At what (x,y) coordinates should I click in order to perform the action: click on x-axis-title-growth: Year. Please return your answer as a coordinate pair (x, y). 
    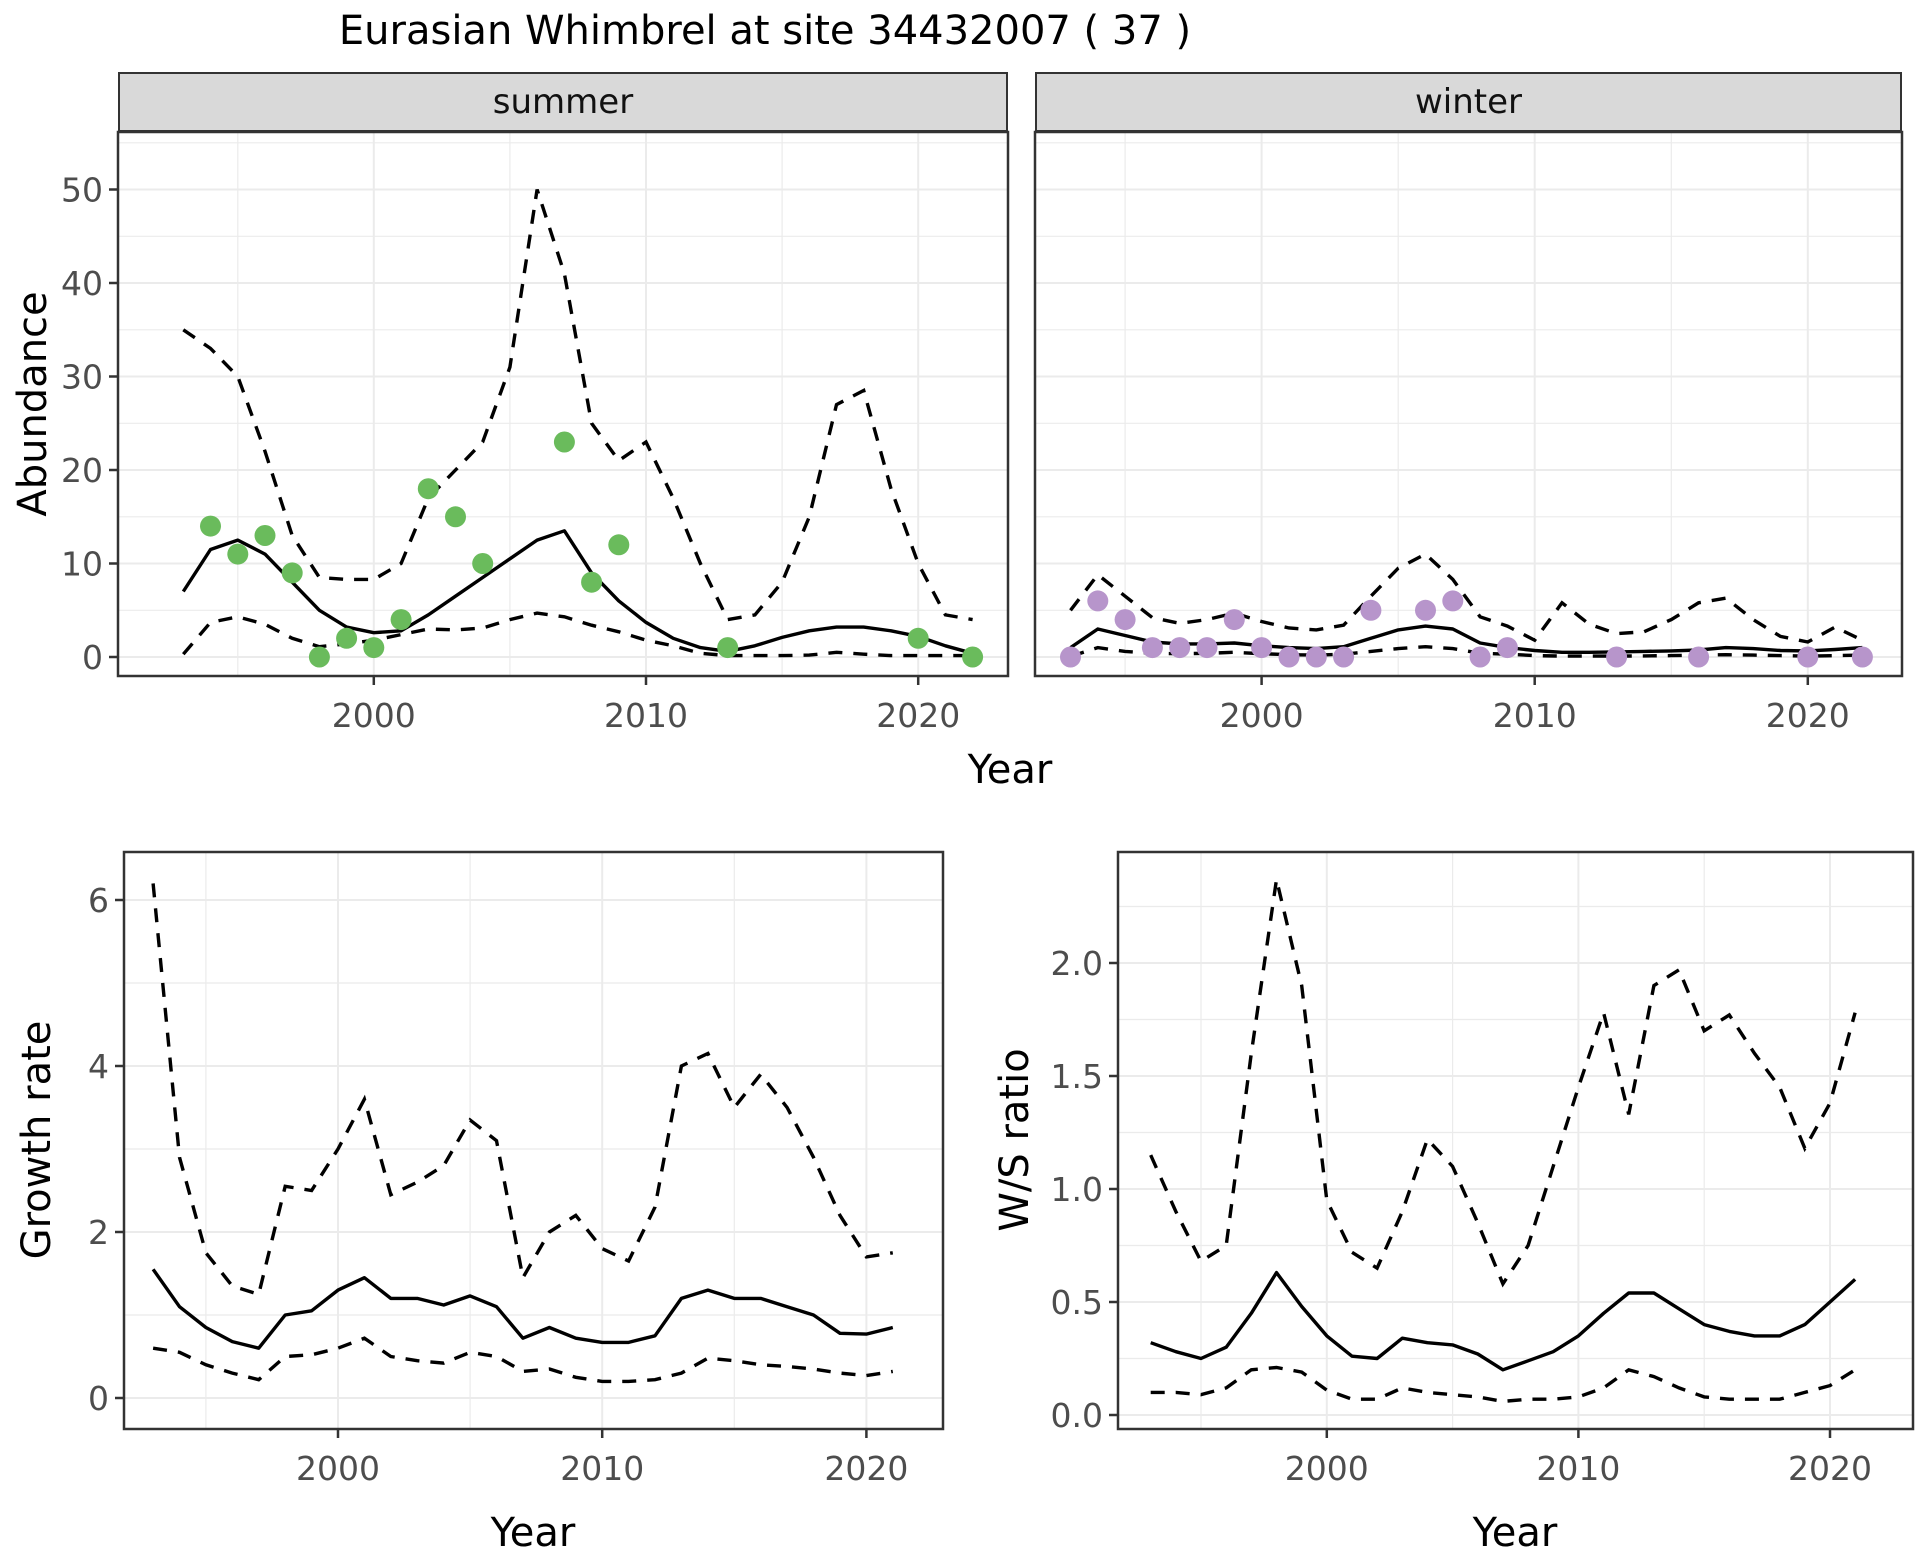
    Looking at the image, I should click on (533, 1533).